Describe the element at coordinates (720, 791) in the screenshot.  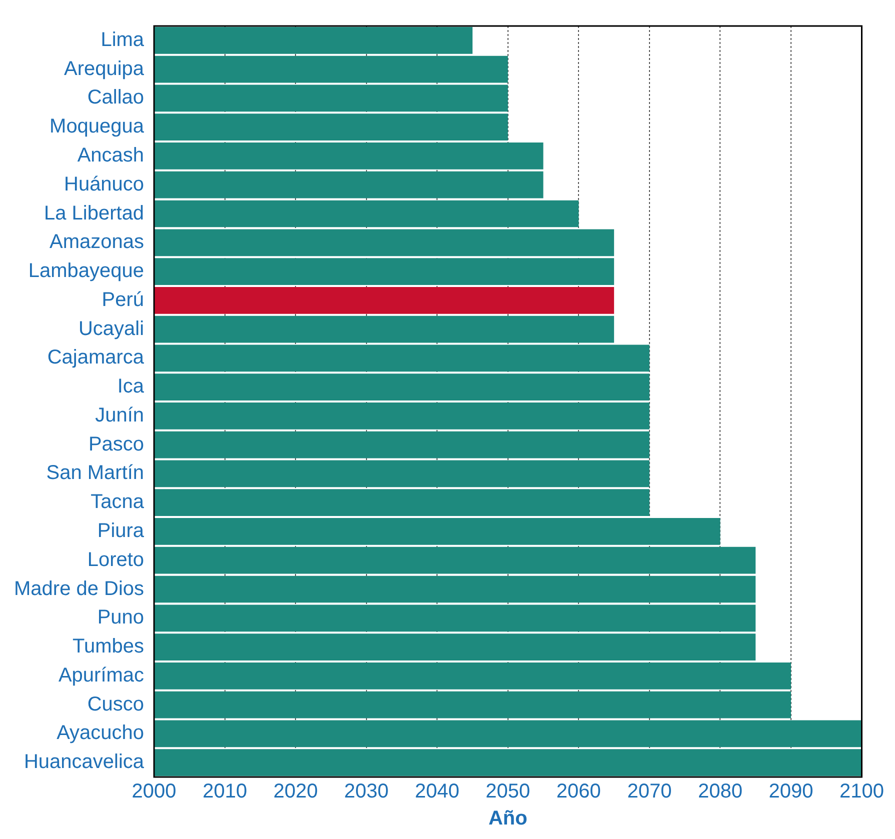
I see `x-tick-label: 2080` at that location.